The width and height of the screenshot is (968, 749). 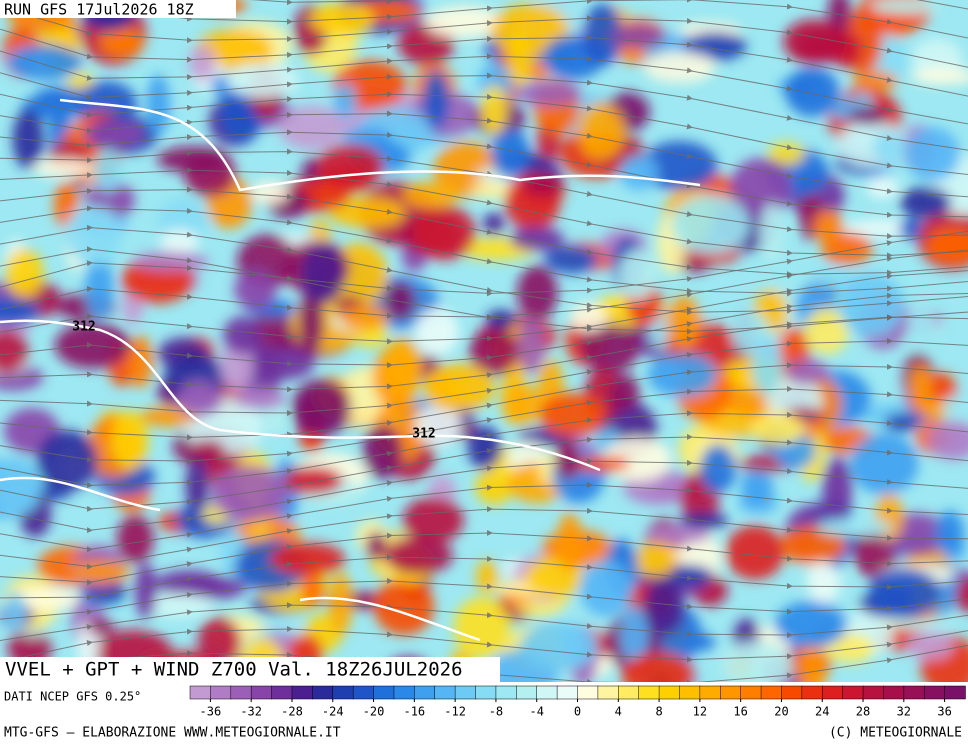 I want to click on title-box, so click(x=250, y=669).